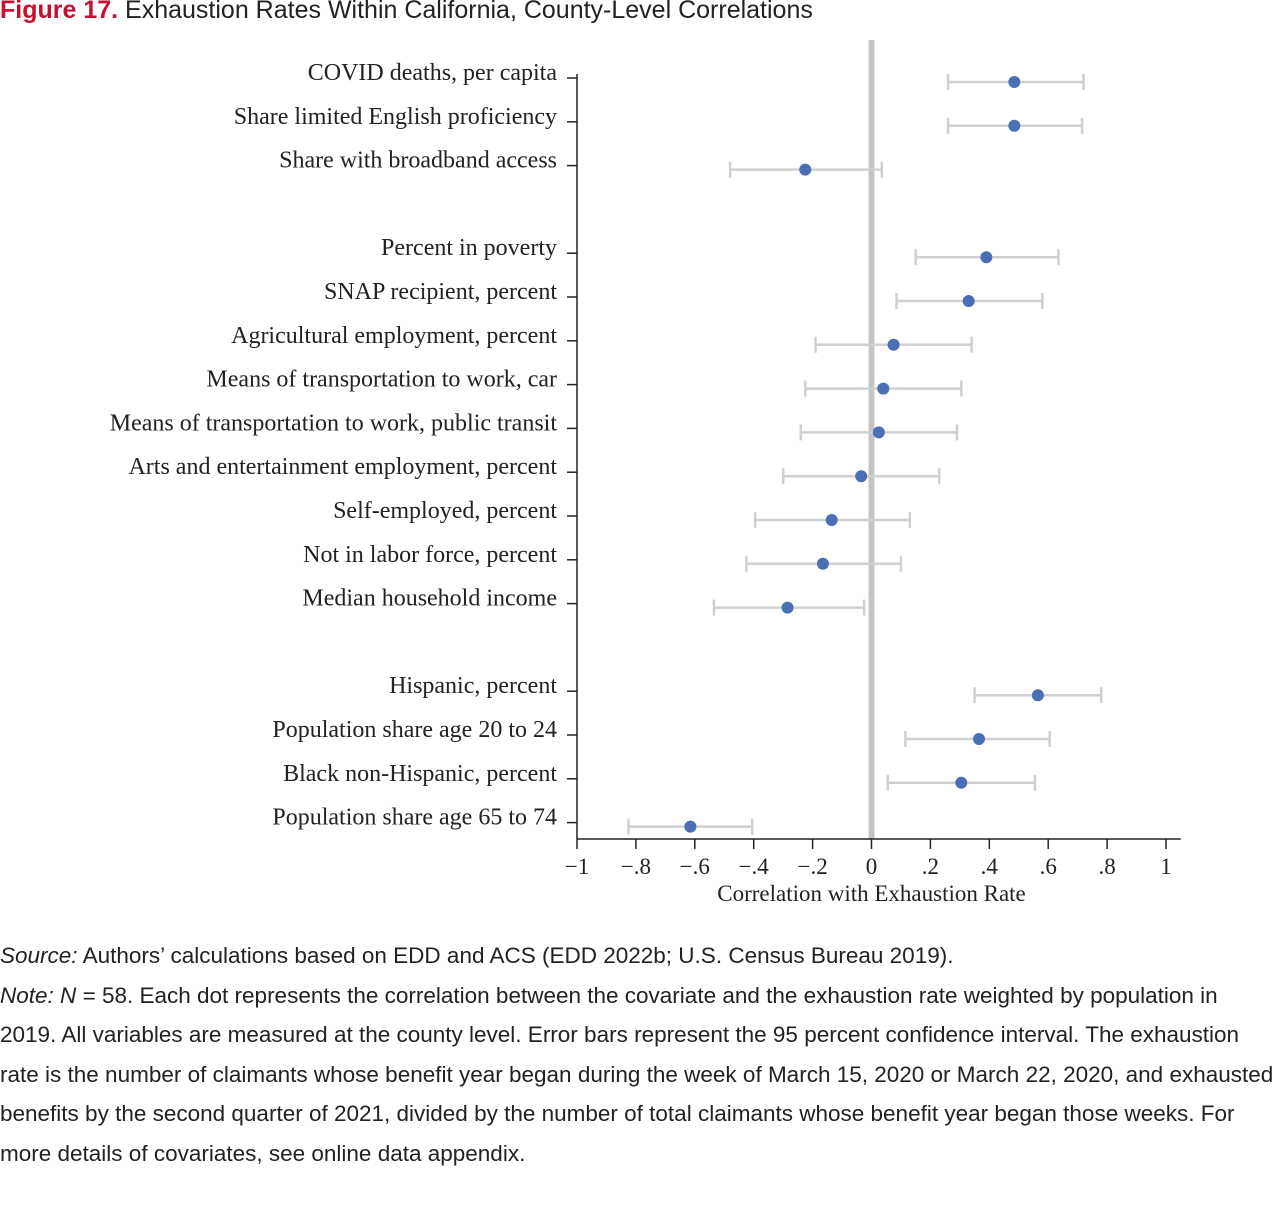  What do you see at coordinates (68, 995) in the screenshot?
I see `note-n: N` at bounding box center [68, 995].